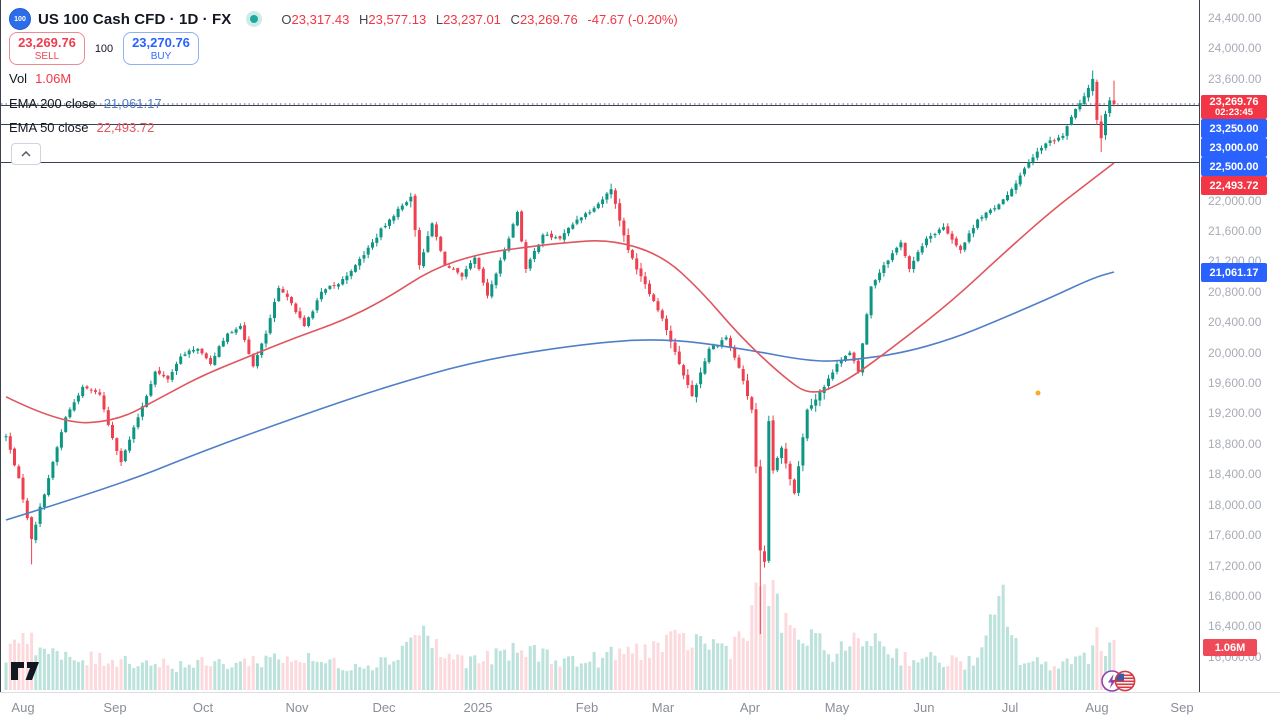 The height and width of the screenshot is (720, 1280). What do you see at coordinates (47, 56) in the screenshot?
I see `sell-label: SELL` at bounding box center [47, 56].